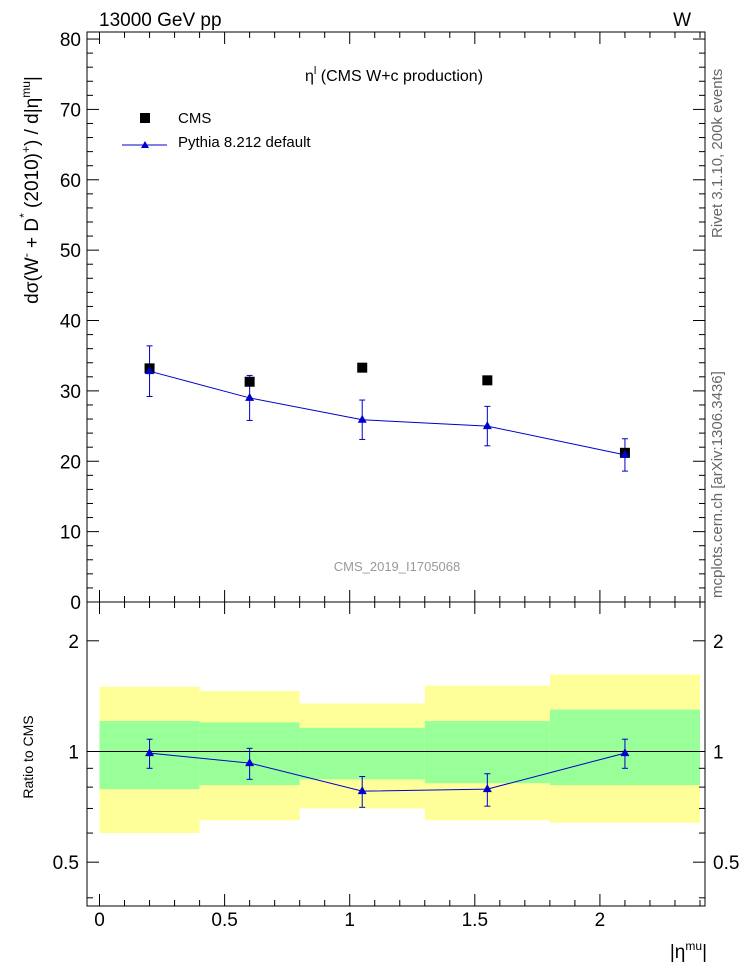 The image size is (746, 972). What do you see at coordinates (682, 20) in the screenshot?
I see `process-label: W` at bounding box center [682, 20].